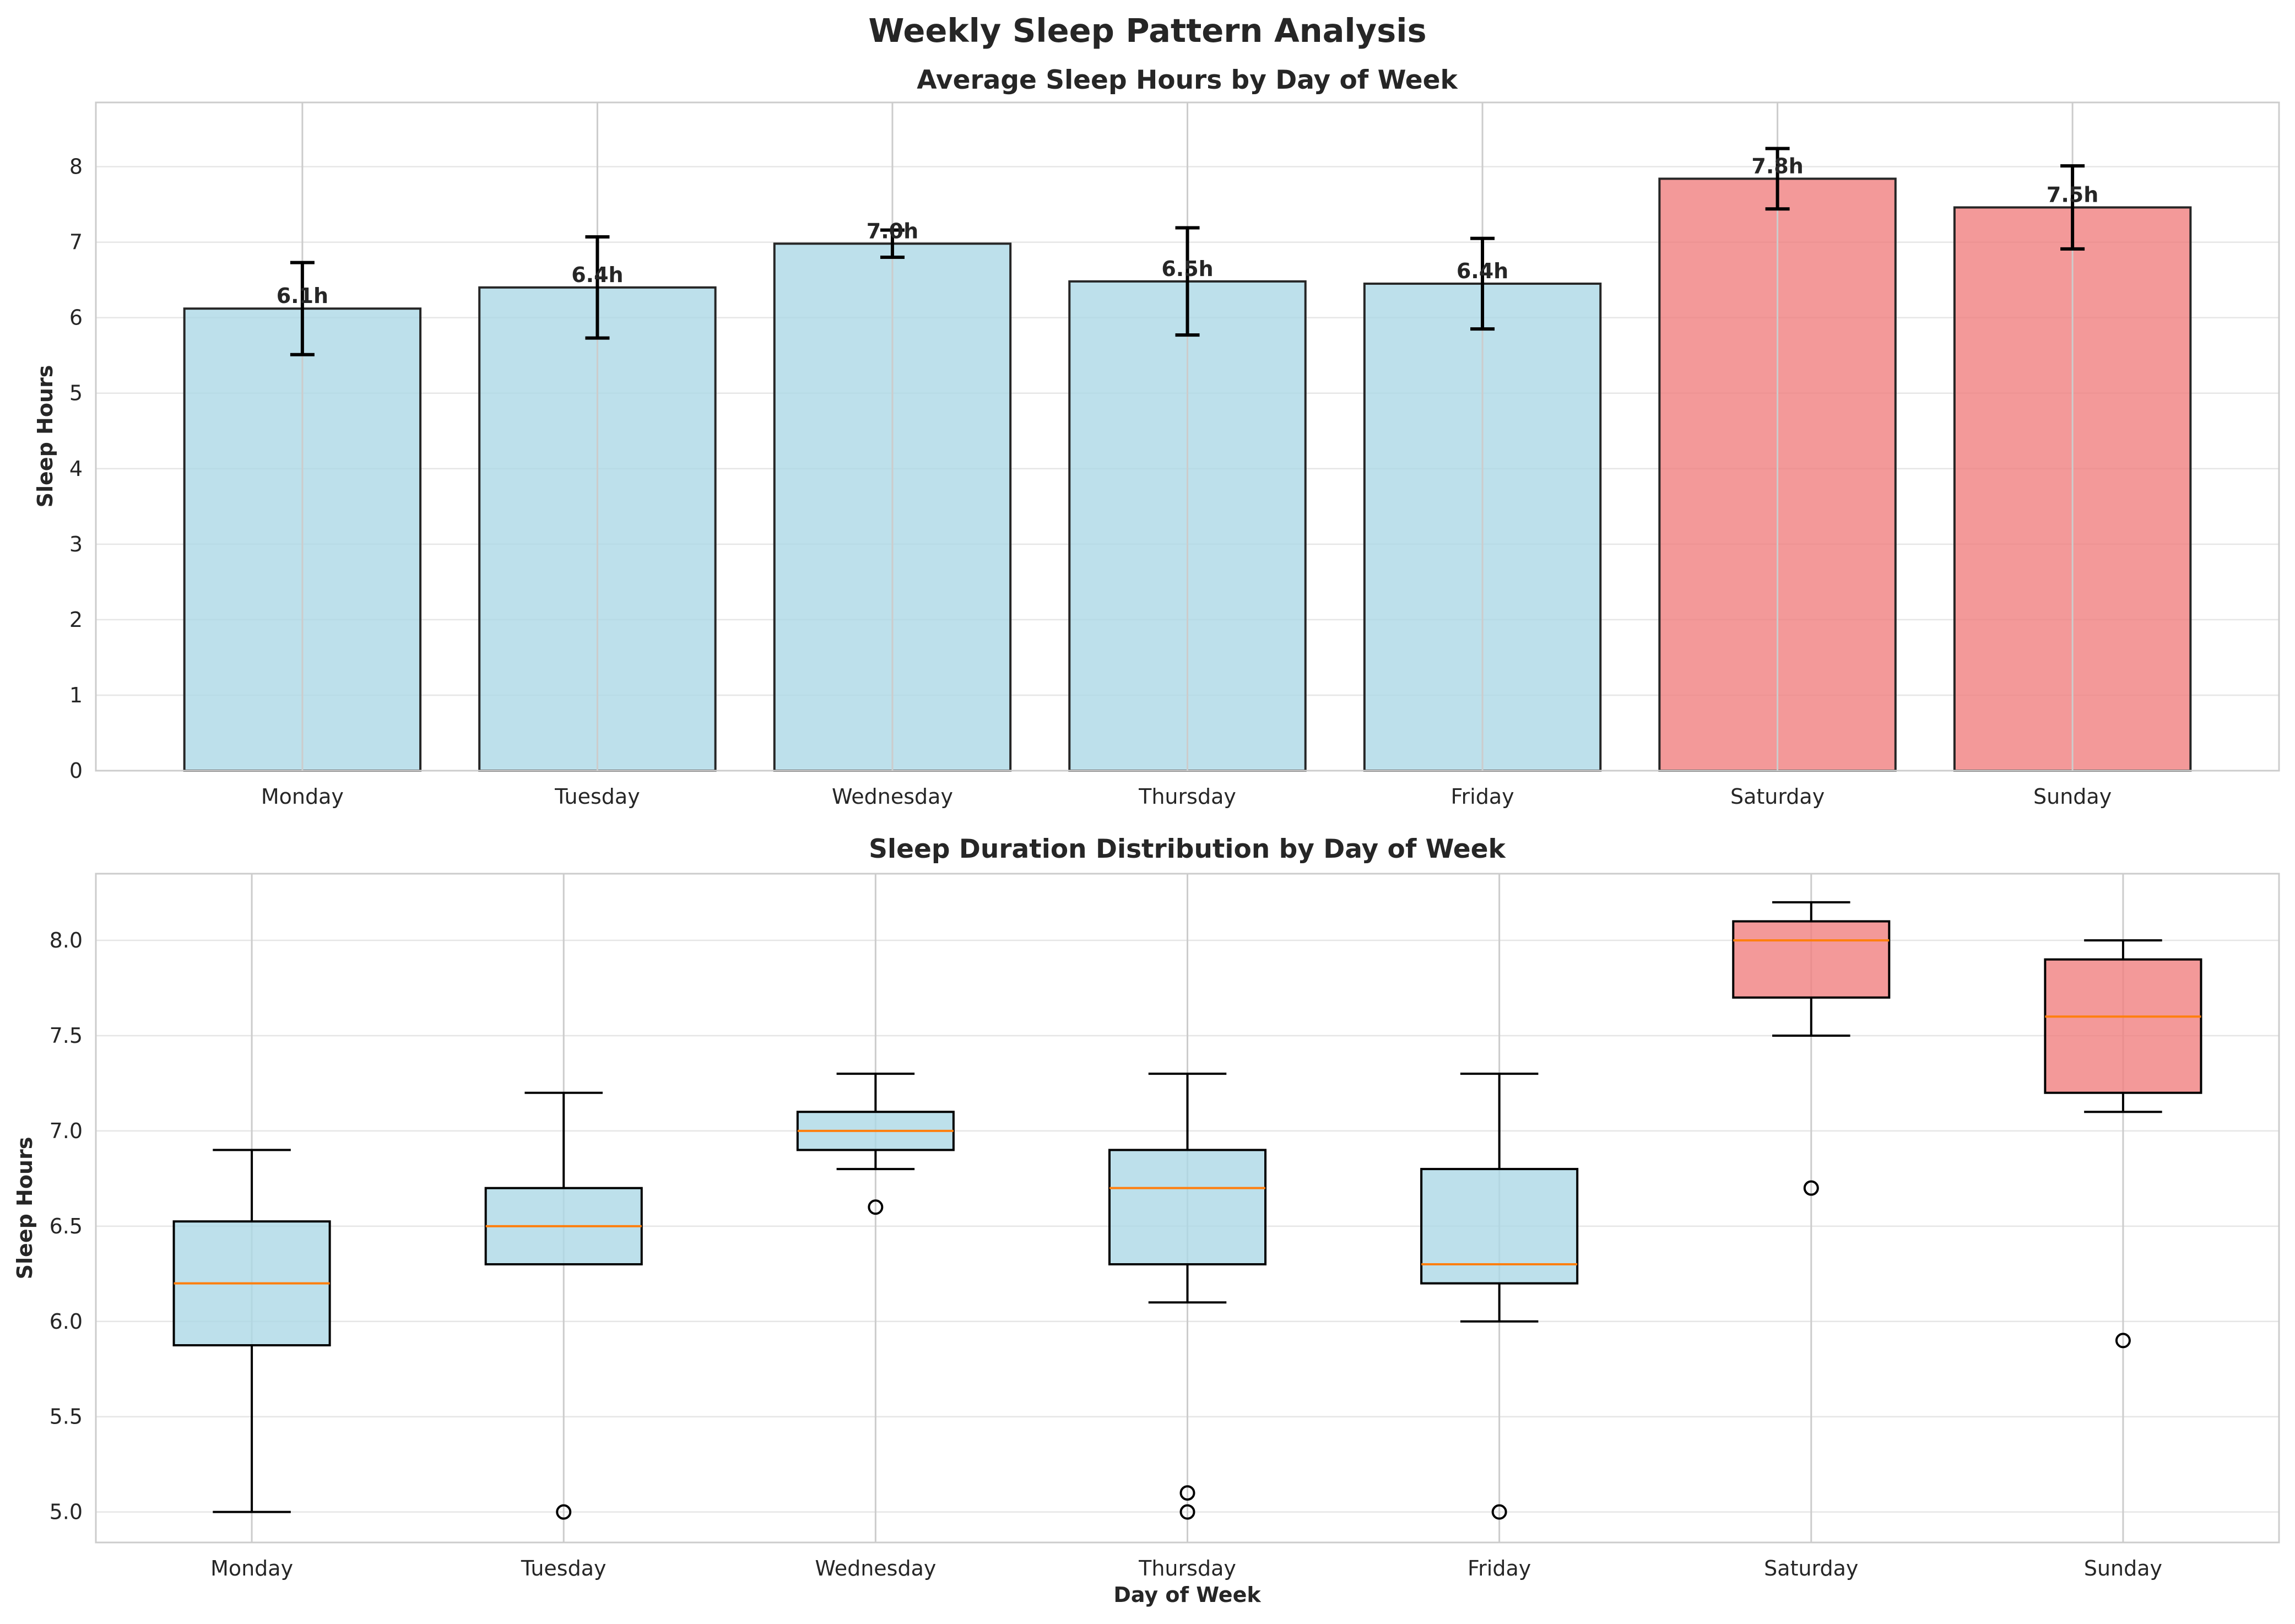 The width and height of the screenshot is (2295, 1624). Describe the element at coordinates (1187, 269) in the screenshot. I see `bar-value-label: 6.5h` at that location.